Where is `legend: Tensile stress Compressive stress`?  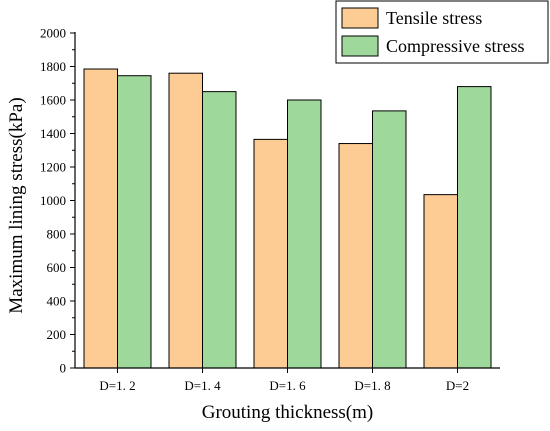
legend: Tensile stress Compressive stress is located at coordinates (442, 32).